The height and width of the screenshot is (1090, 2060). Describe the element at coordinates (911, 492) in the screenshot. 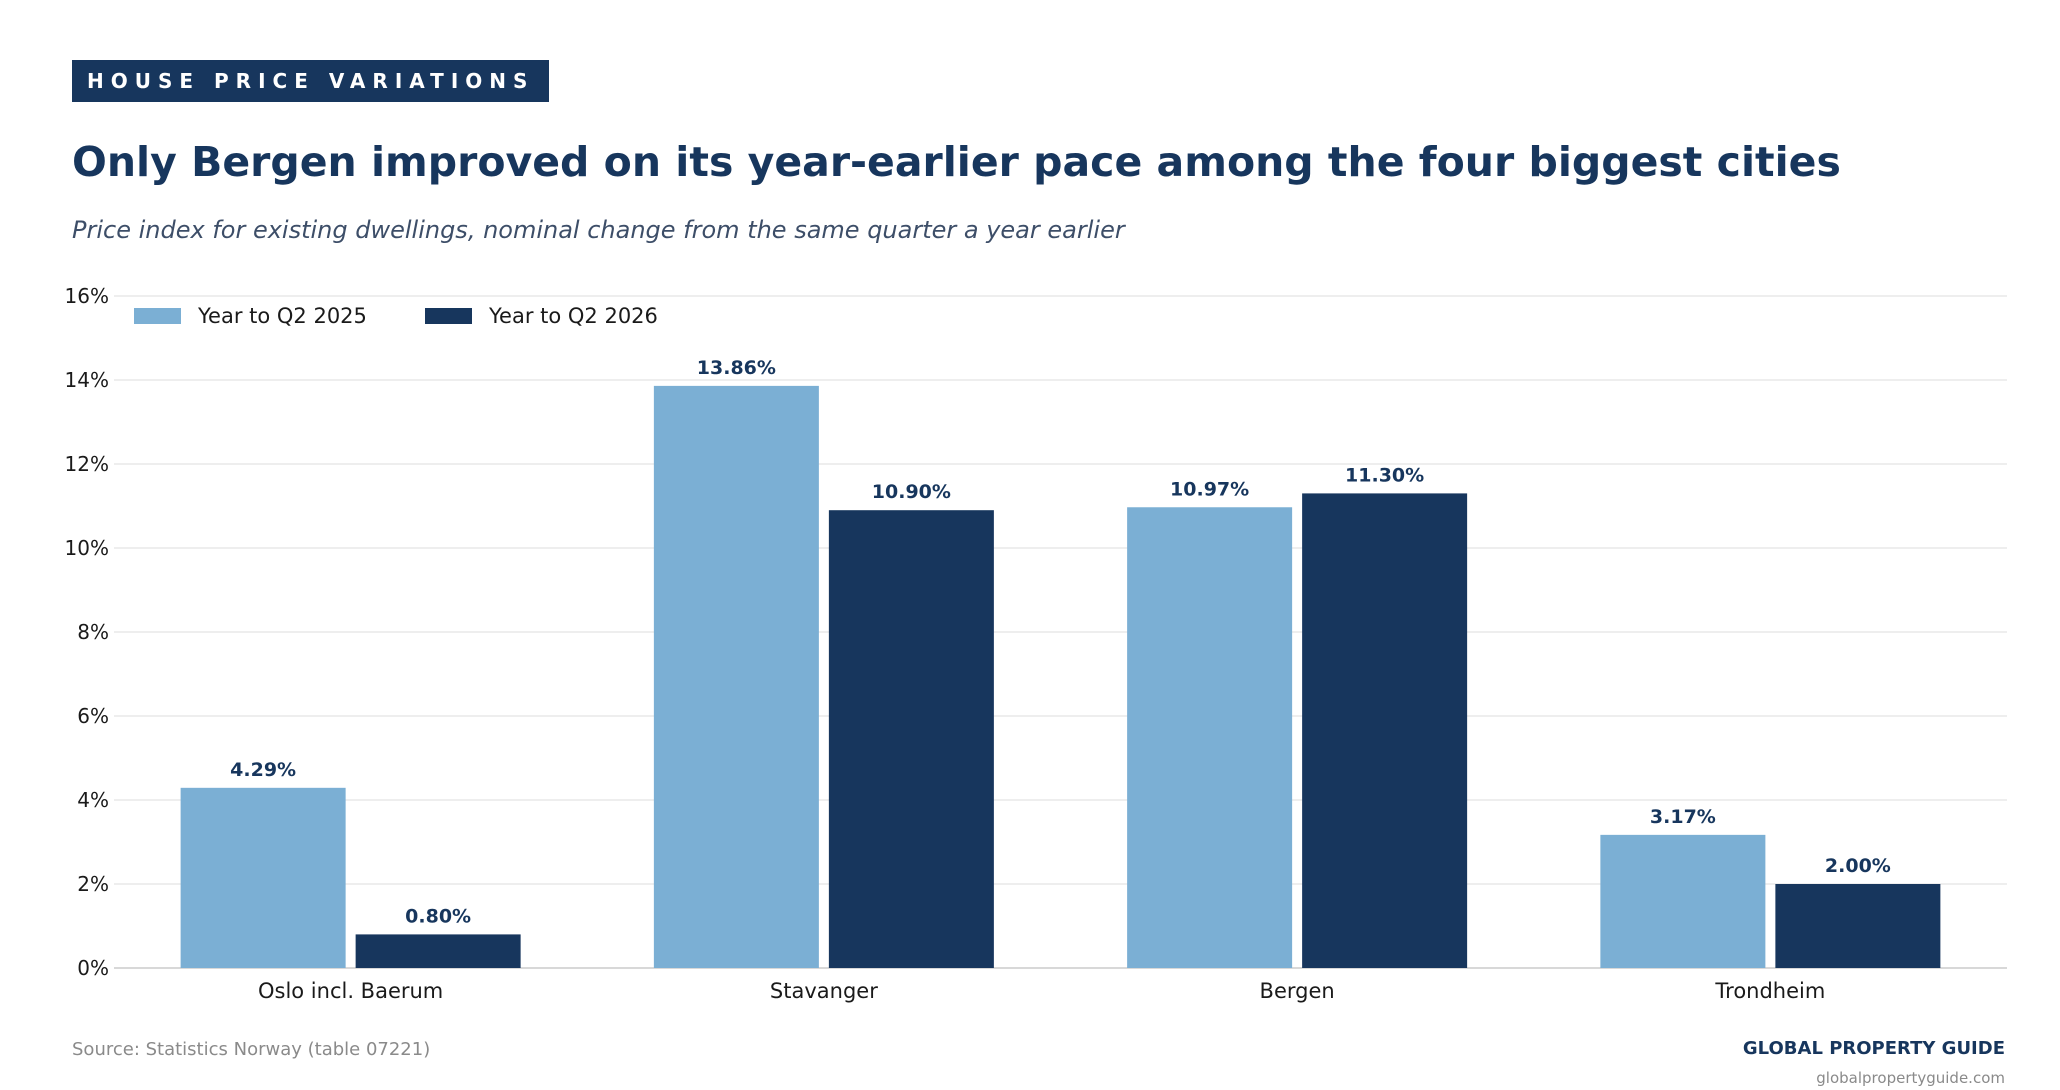

I see `data-label: 10.90%` at that location.